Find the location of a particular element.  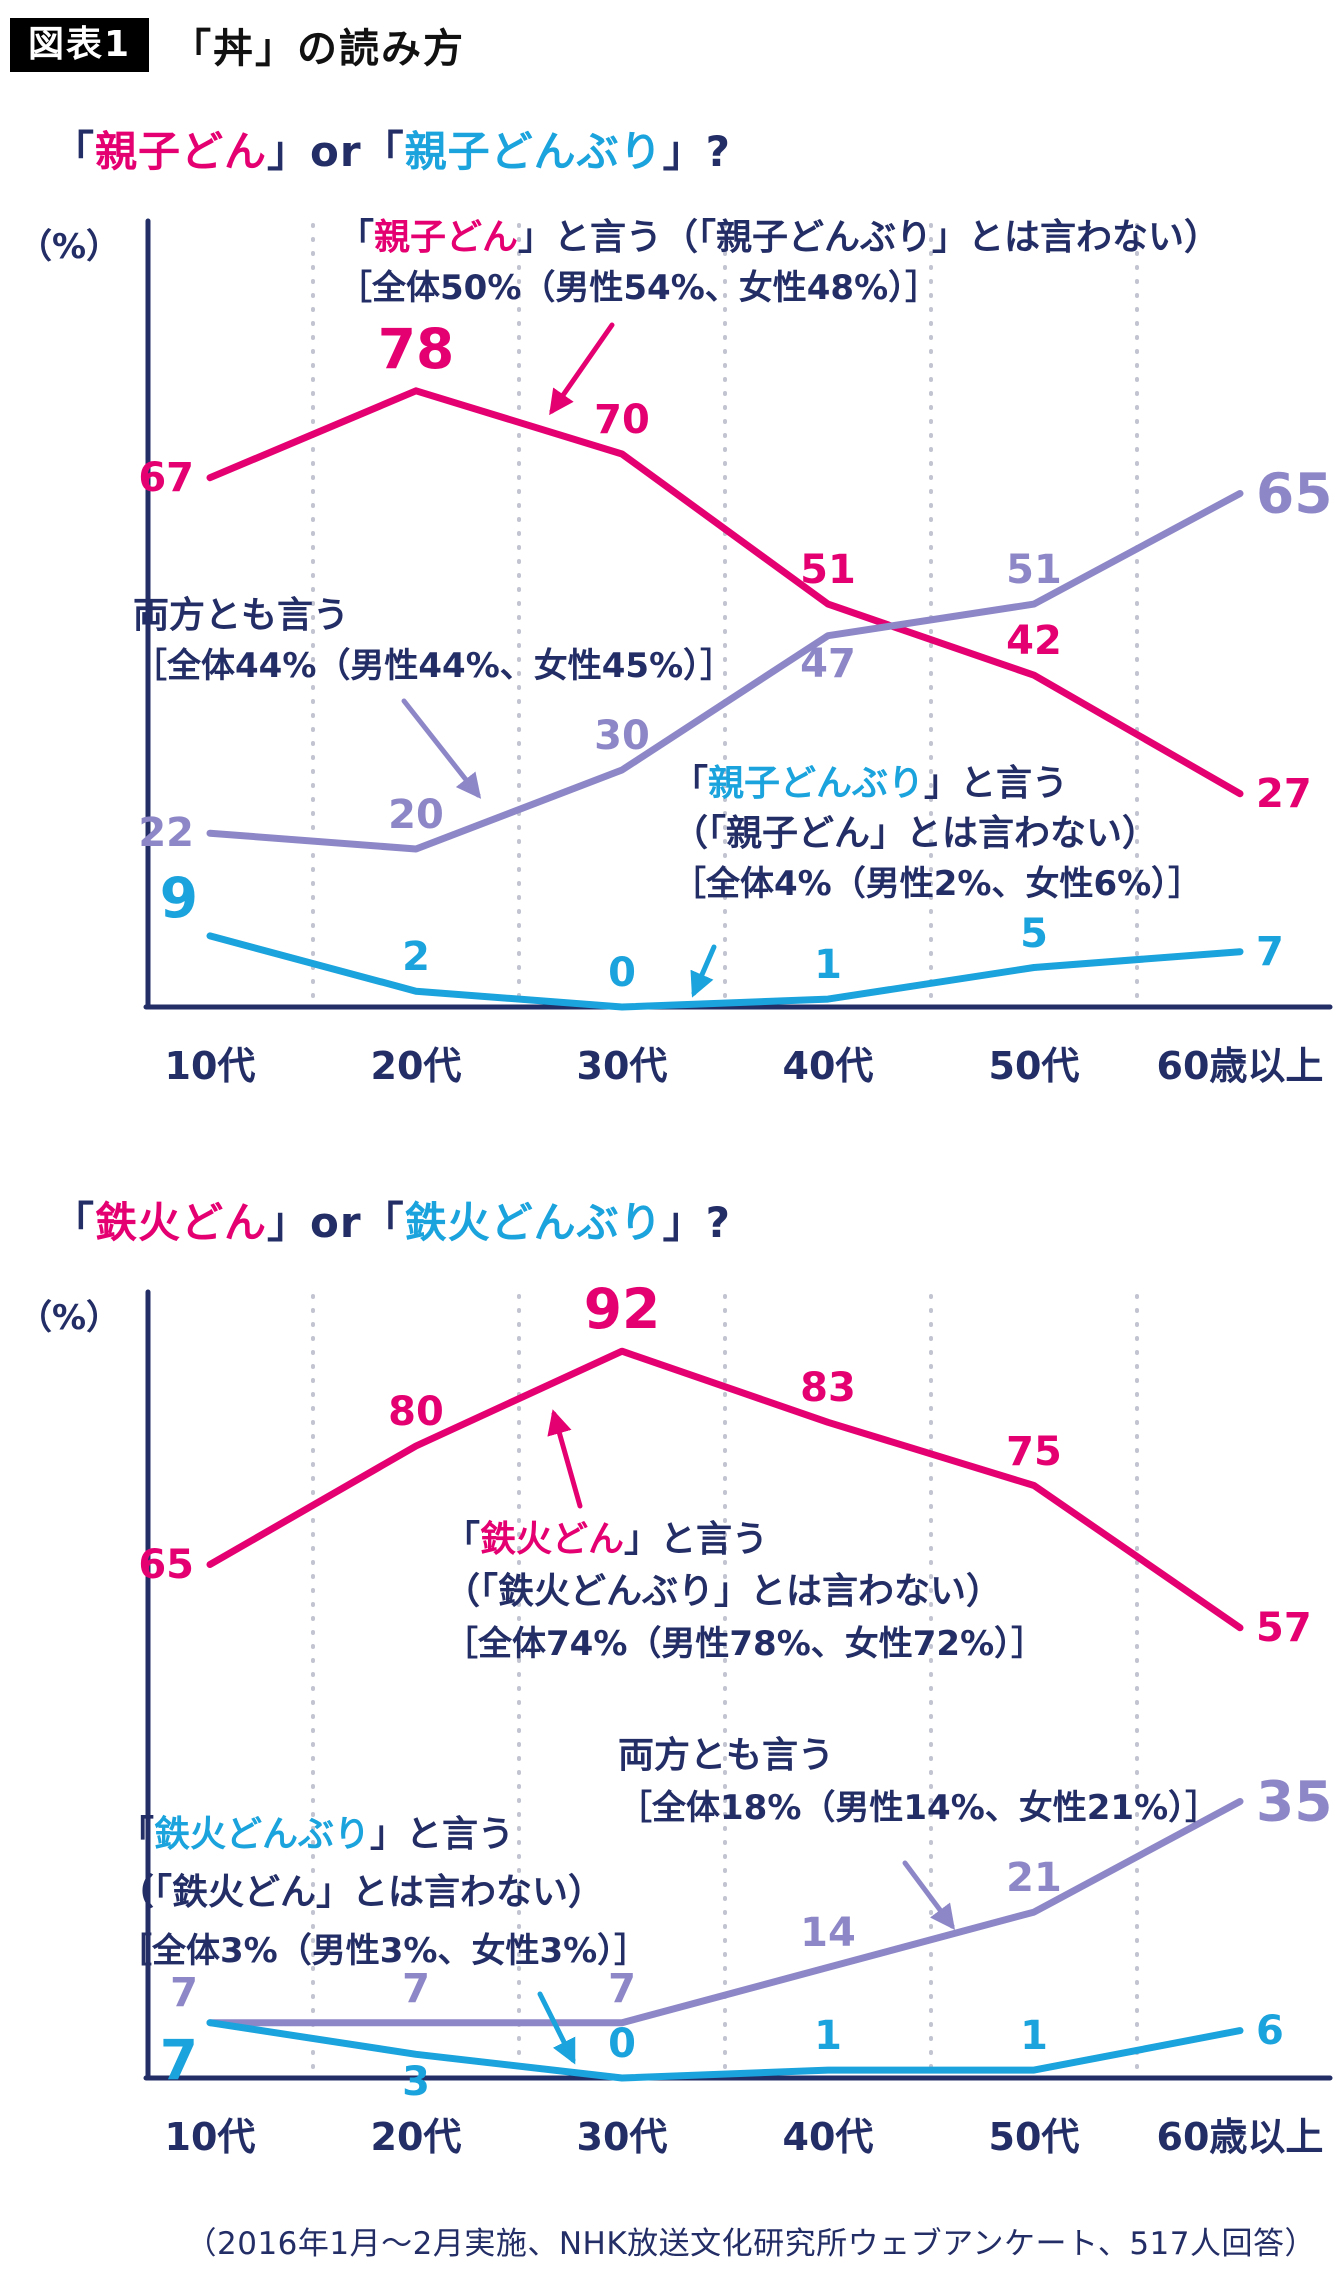

footer: （2016年1月～2月実施、NHK放送文化研究所ウェブアンケート、517人回答） is located at coordinates (670, 2240).